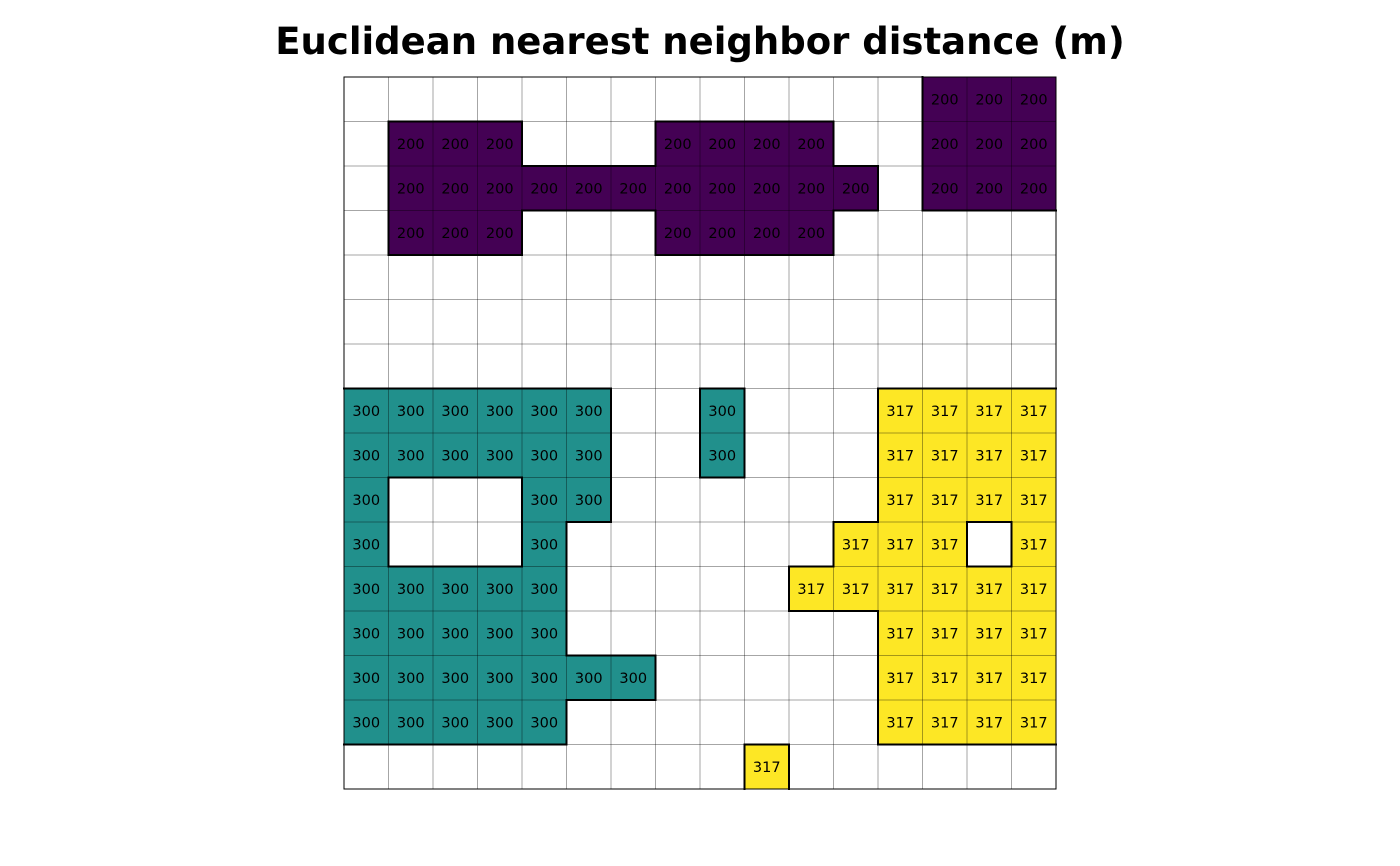  Describe the element at coordinates (700, 41) in the screenshot. I see `chart-title: Euclidean nearest neighbor distance (m)` at that location.